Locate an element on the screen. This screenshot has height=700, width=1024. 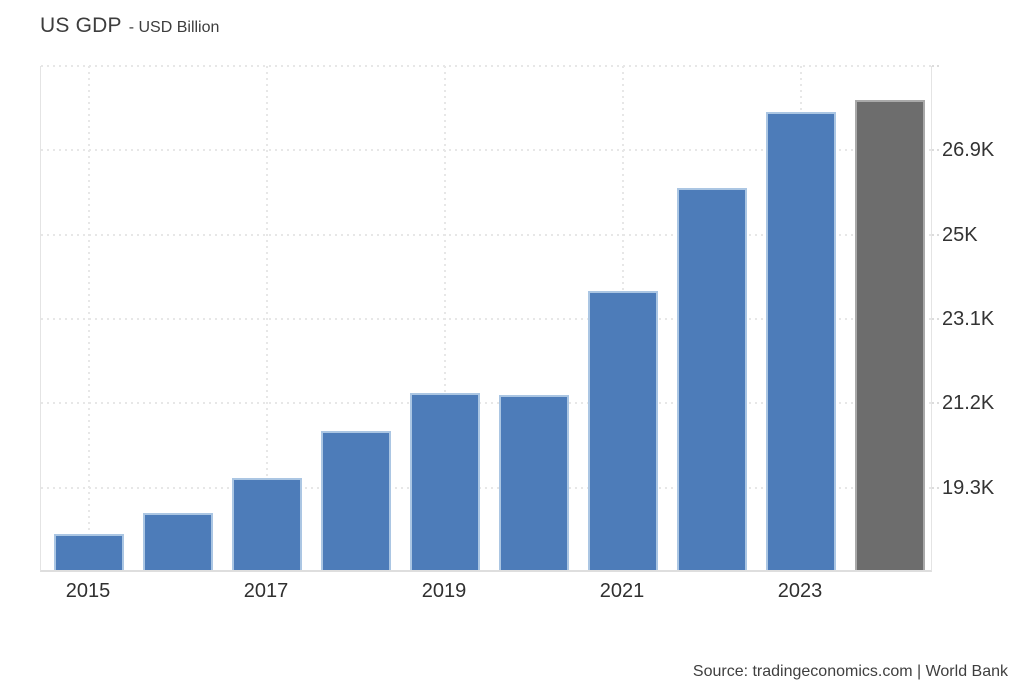
y-axis-label-21.2K: 21.2K is located at coordinates (968, 403).